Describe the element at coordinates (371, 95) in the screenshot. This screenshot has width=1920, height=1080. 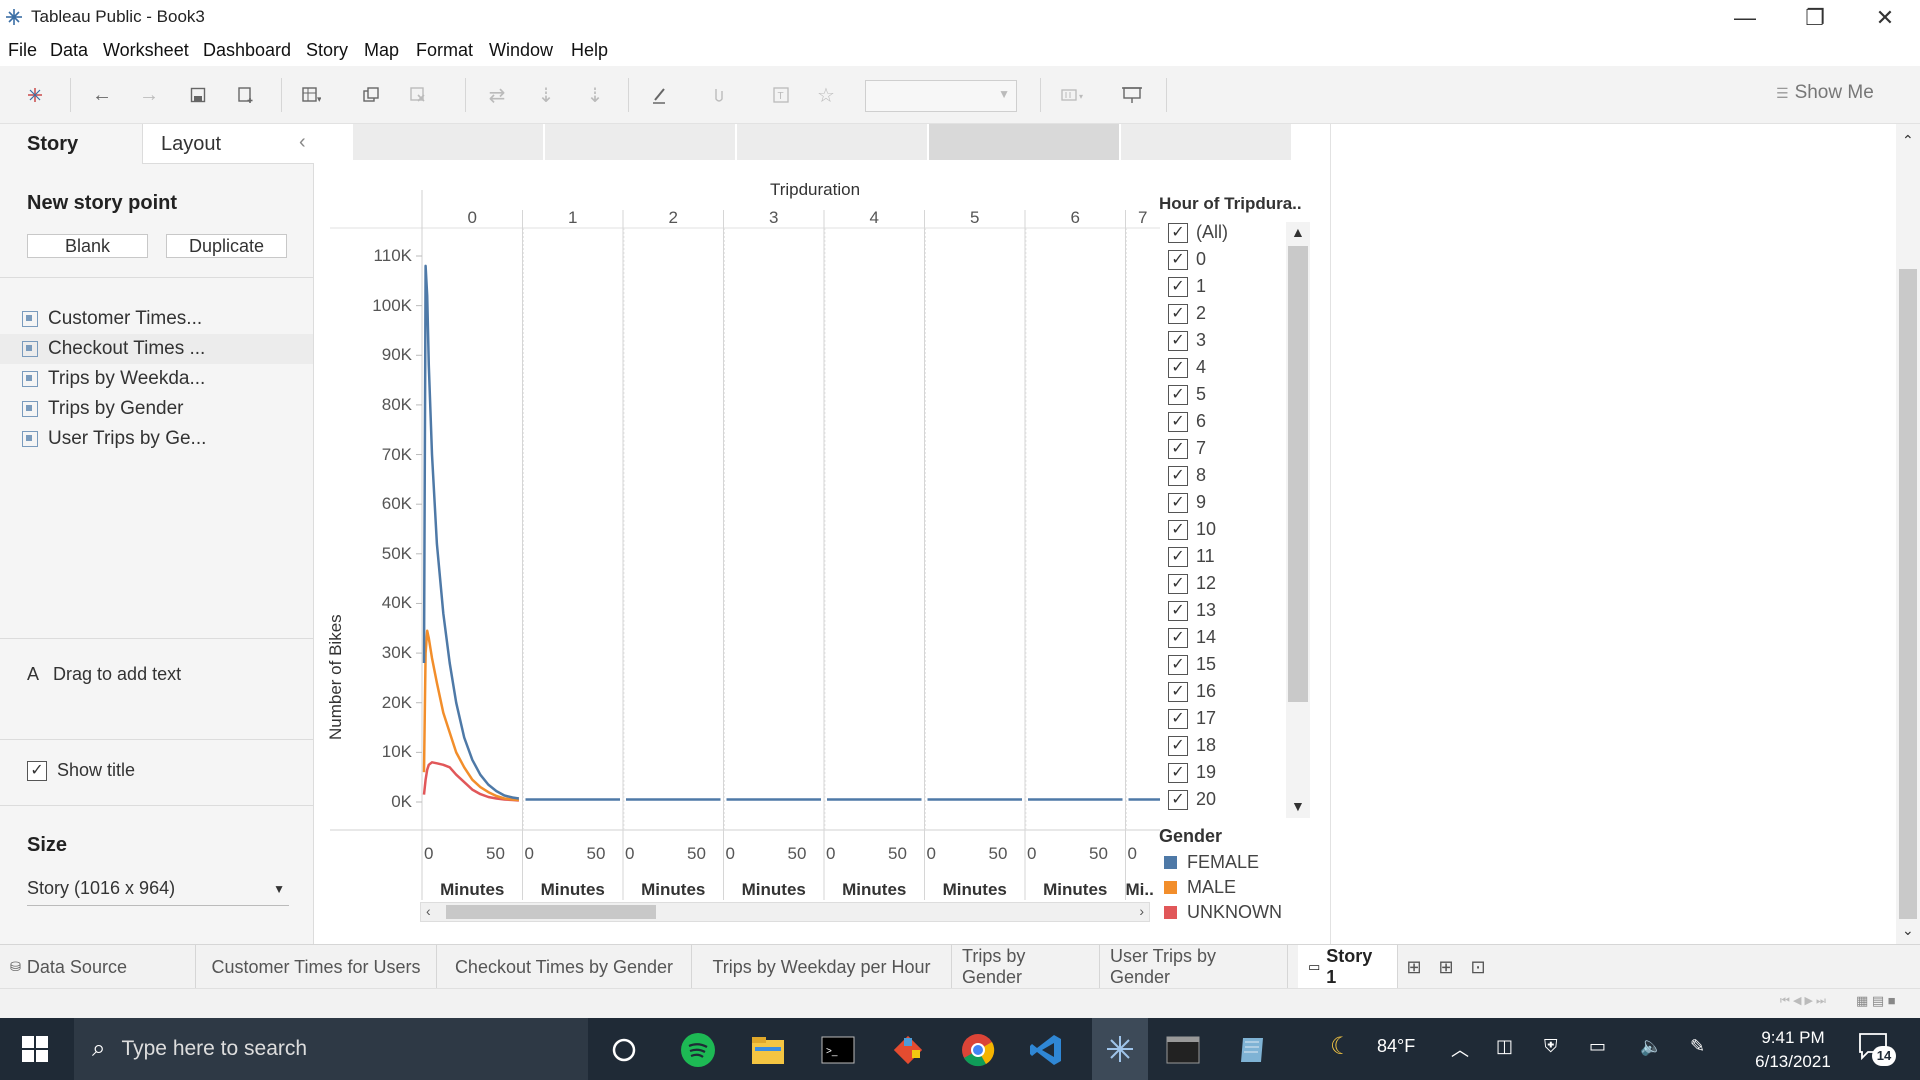
I see `duplicate-sheet-icon` at that location.